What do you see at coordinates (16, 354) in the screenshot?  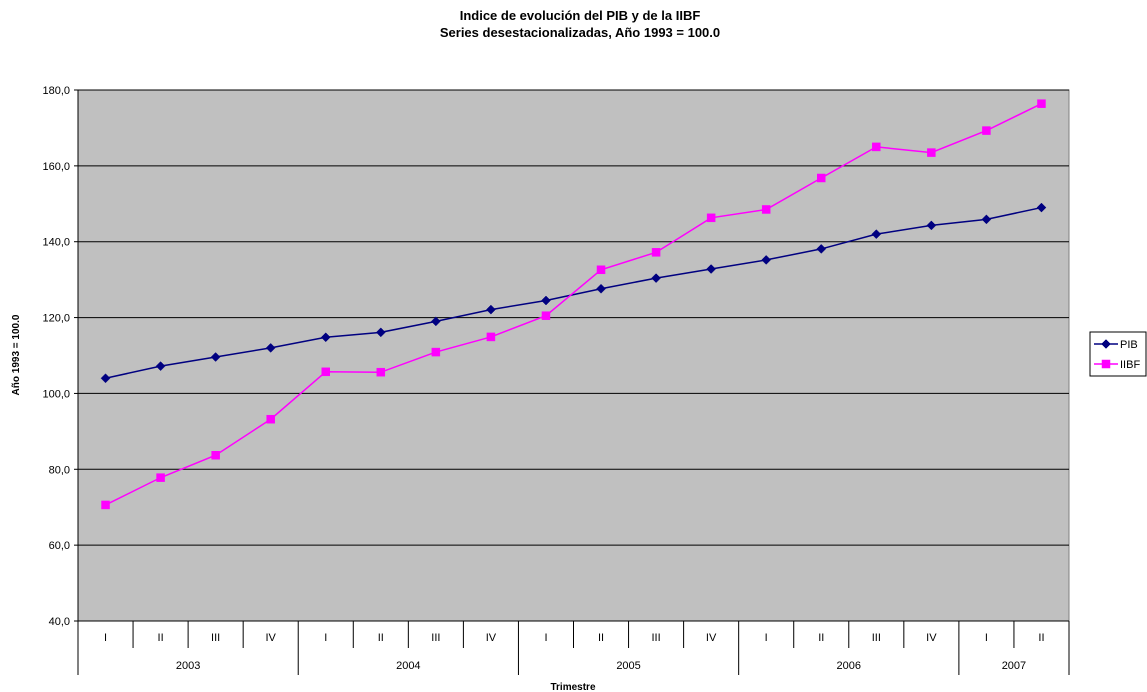 I see `y-axis-title: Año 1993 = 100.0` at bounding box center [16, 354].